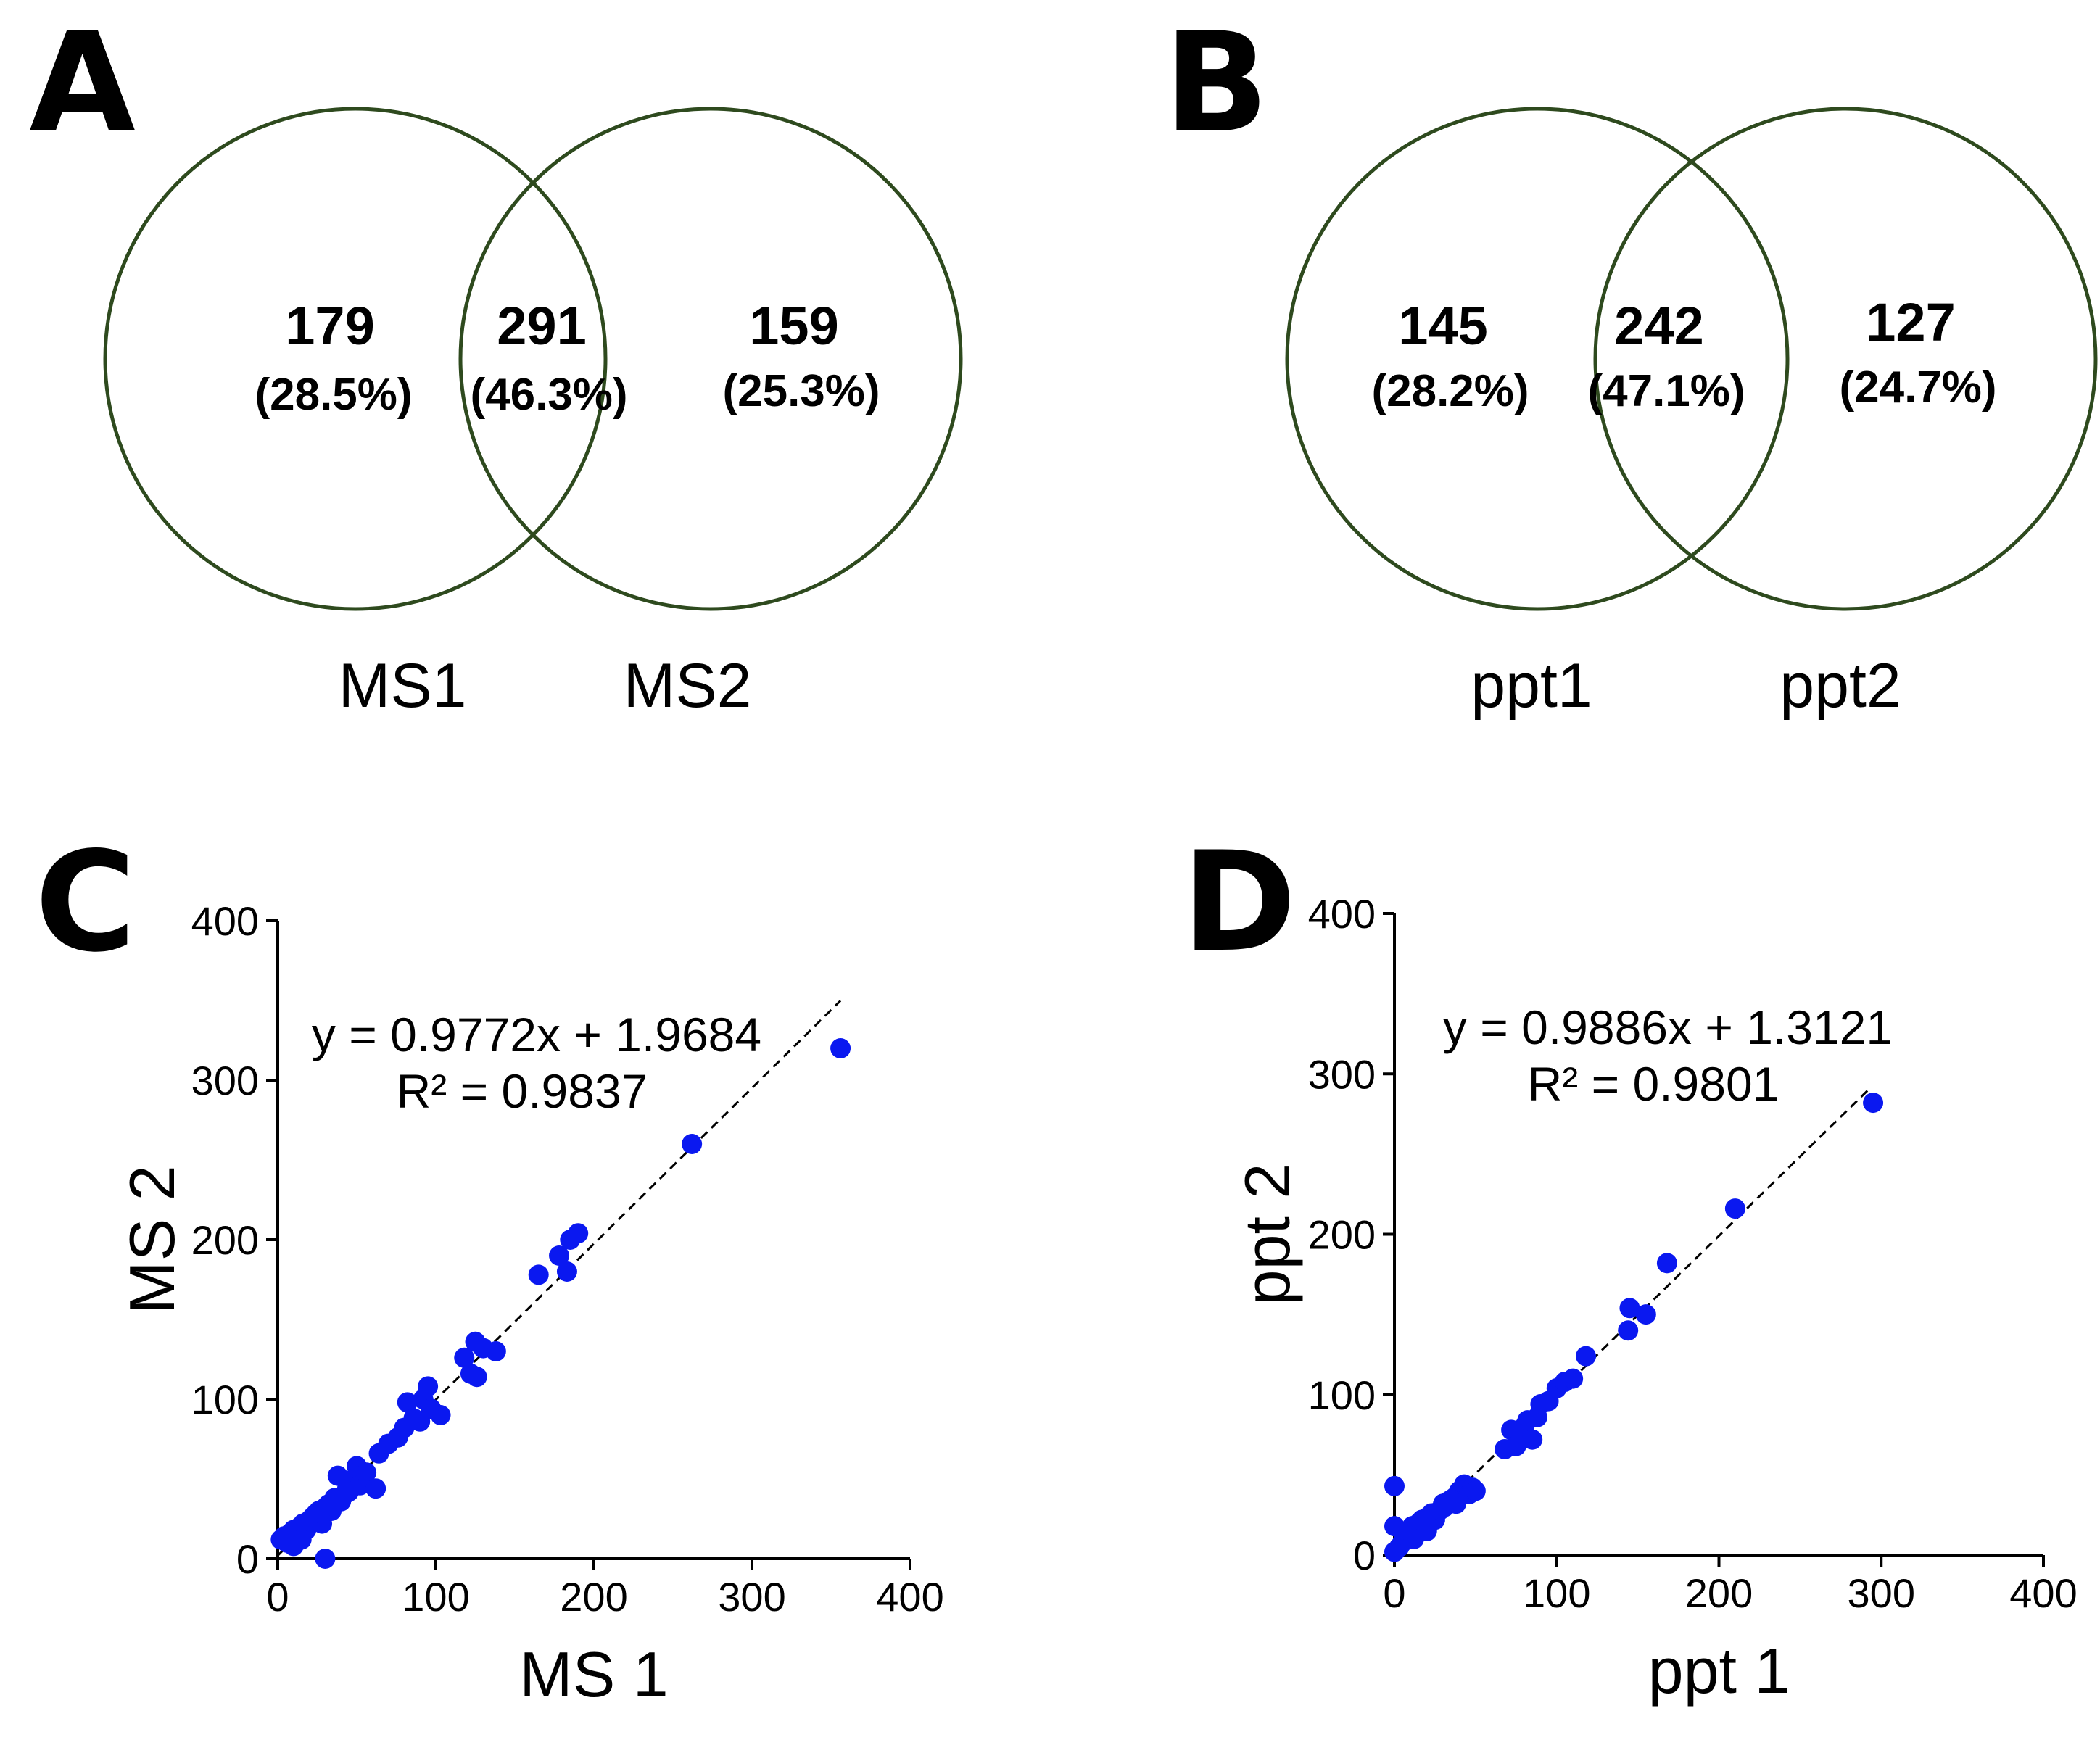 The width and height of the screenshot is (2100, 1745). I want to click on venn-b-right-label: ppt2, so click(1840, 686).